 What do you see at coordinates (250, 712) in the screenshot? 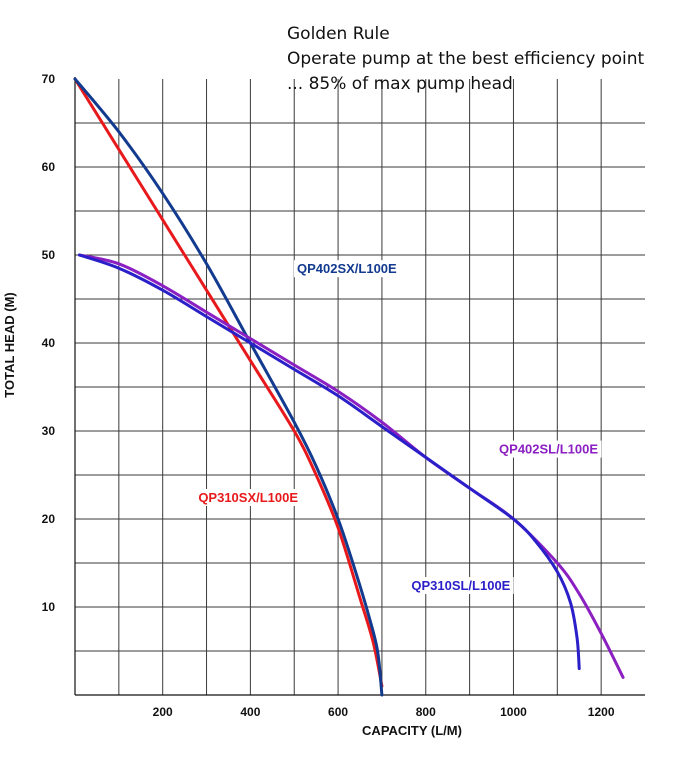
I see `x-tick-label: 400` at bounding box center [250, 712].